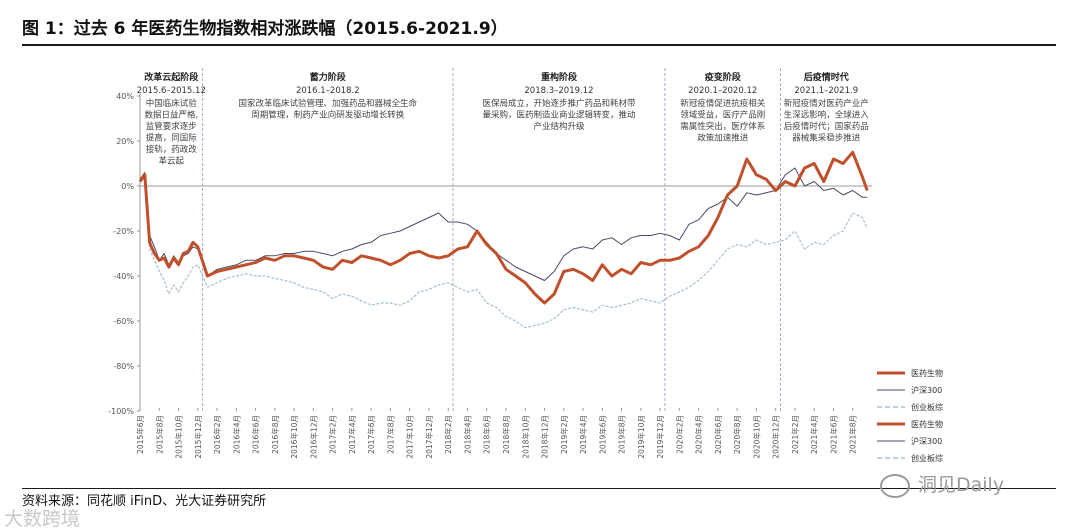 Image resolution: width=1080 pixels, height=532 pixels. What do you see at coordinates (699, 434) in the screenshot?
I see `x-tick-label: 2020年4月` at bounding box center [699, 434].